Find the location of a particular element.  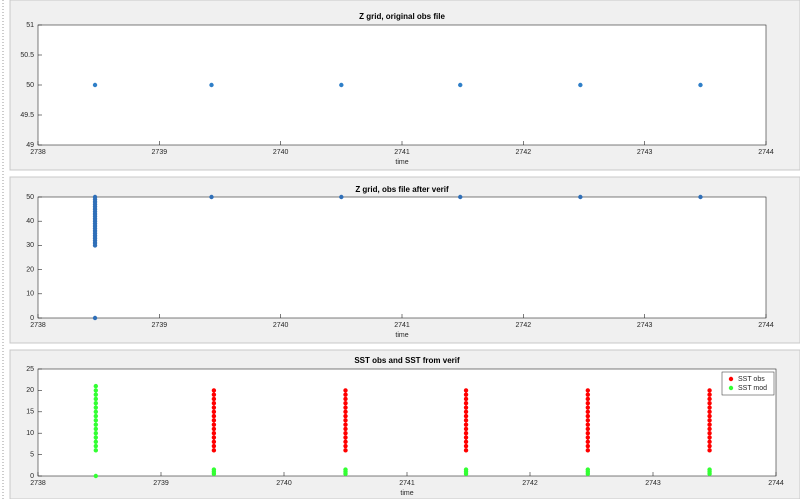

y-tick-label: 51 is located at coordinates (30, 25).